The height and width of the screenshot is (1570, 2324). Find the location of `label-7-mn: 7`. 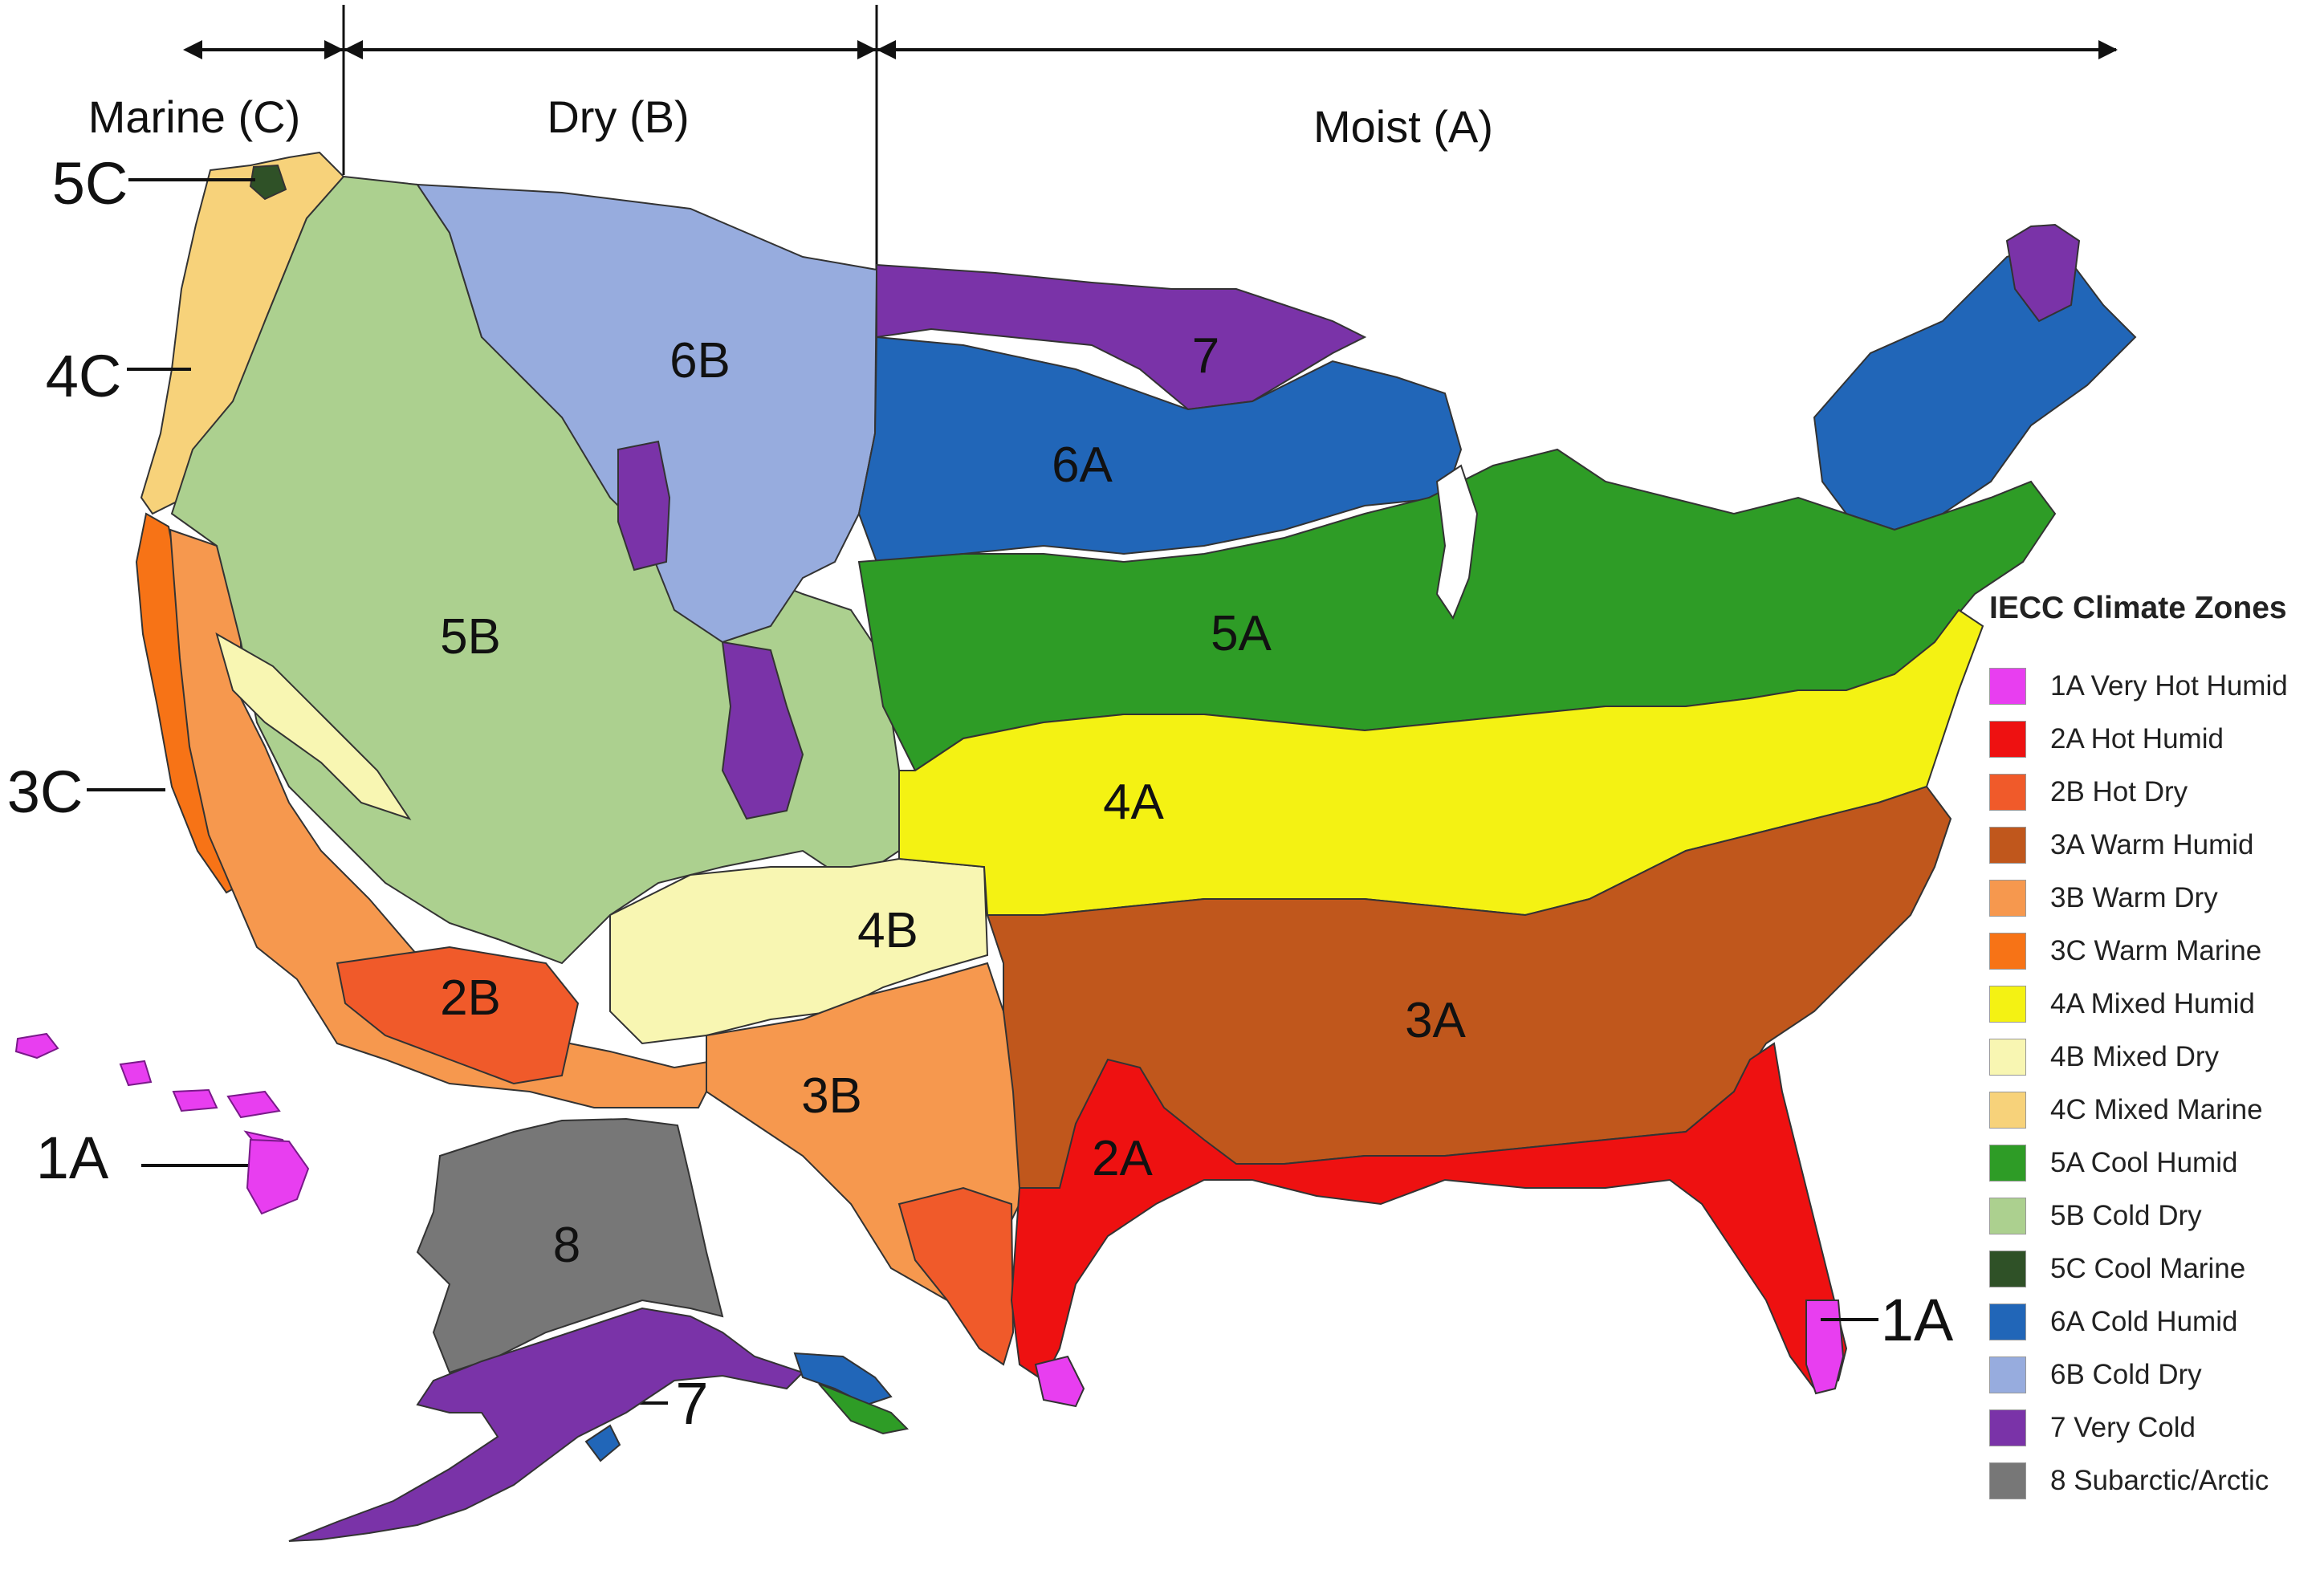

label-7-mn: 7 is located at coordinates (1205, 356).